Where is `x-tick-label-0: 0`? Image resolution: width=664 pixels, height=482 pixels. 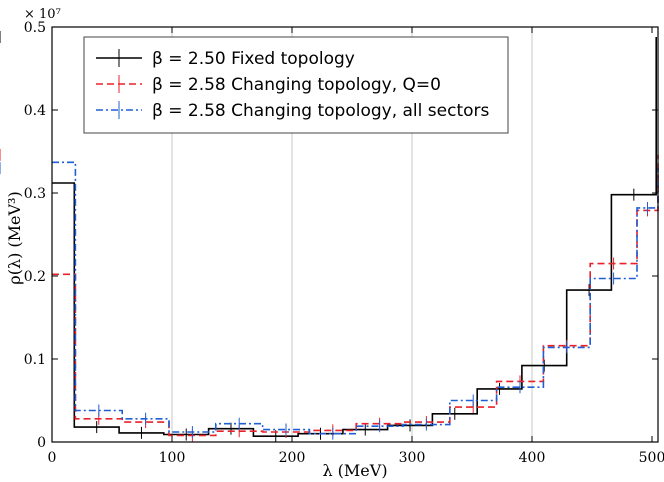
x-tick-label-0: 0 is located at coordinates (52, 458).